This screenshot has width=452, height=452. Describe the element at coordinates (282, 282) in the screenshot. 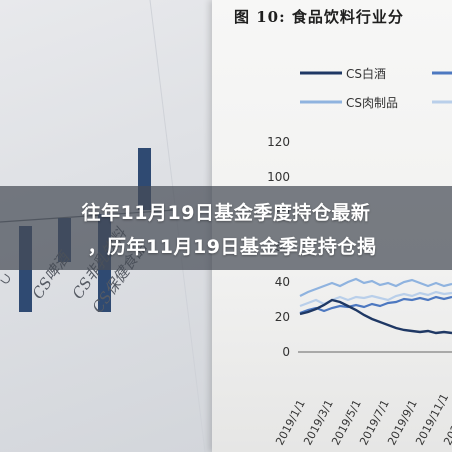

I see `y-tick: 40` at that location.